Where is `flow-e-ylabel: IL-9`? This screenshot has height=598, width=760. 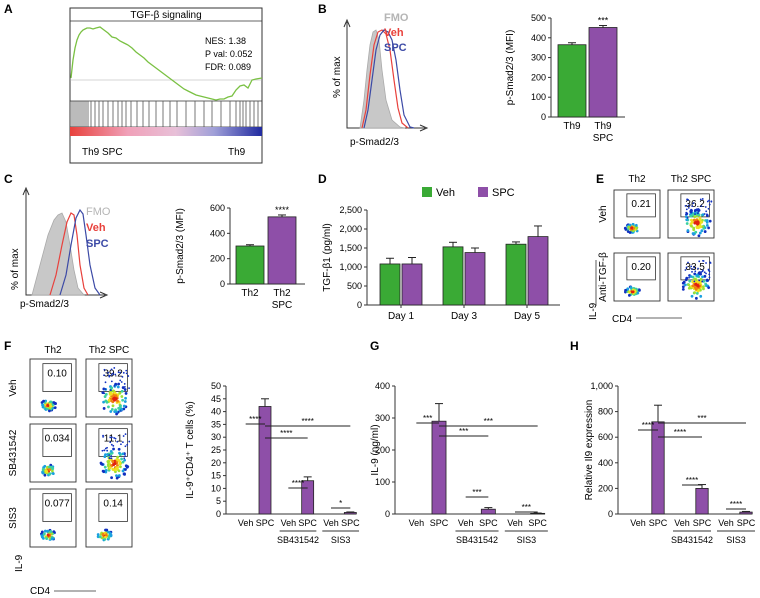
flow-e-ylabel: IL-9 is located at coordinates (593, 311).